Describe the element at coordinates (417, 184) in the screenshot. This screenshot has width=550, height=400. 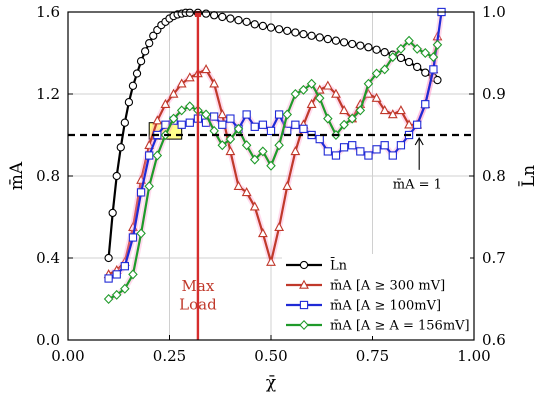
I see `reference-label: m̄A = 1` at that location.